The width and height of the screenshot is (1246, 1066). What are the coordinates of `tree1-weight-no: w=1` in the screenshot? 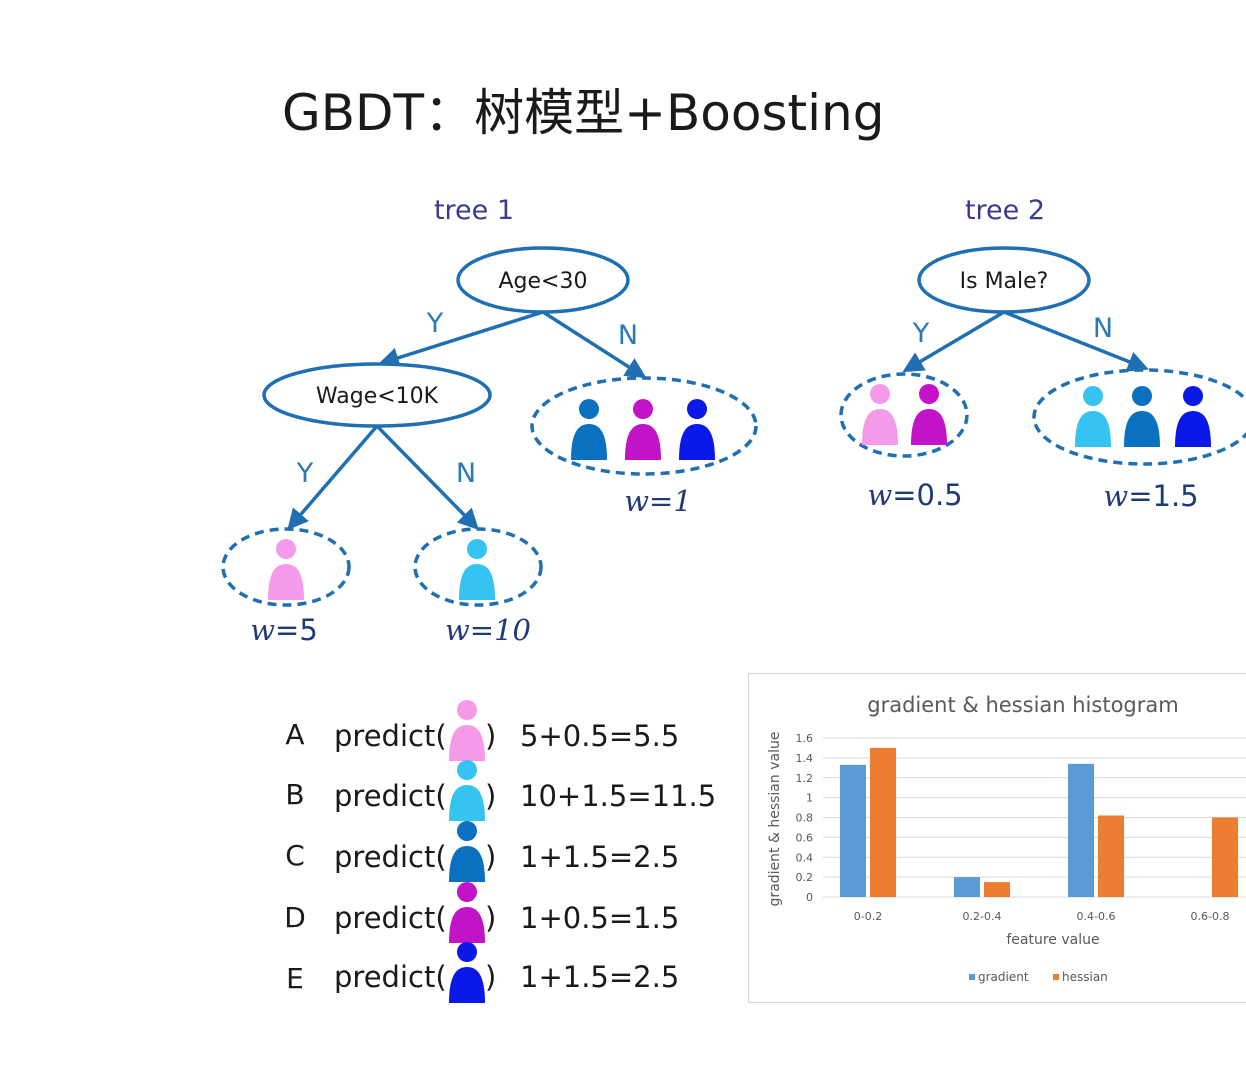 It's located at (658, 501).